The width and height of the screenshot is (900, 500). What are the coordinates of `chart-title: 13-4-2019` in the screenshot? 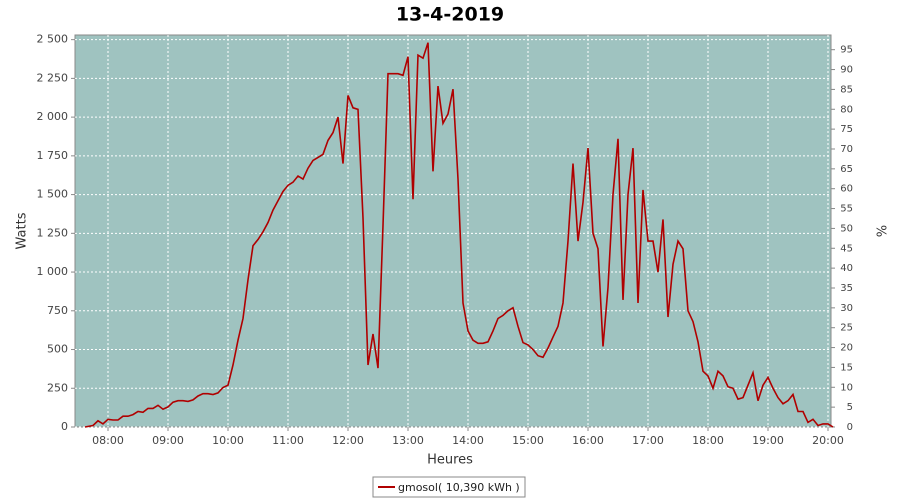 It's located at (450, 15).